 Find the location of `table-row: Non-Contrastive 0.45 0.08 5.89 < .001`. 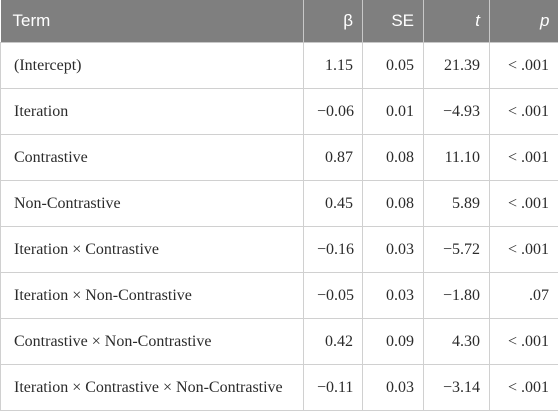

table-row: Non-Contrastive 0.45 0.08 5.89 < .001 is located at coordinates (279, 203).